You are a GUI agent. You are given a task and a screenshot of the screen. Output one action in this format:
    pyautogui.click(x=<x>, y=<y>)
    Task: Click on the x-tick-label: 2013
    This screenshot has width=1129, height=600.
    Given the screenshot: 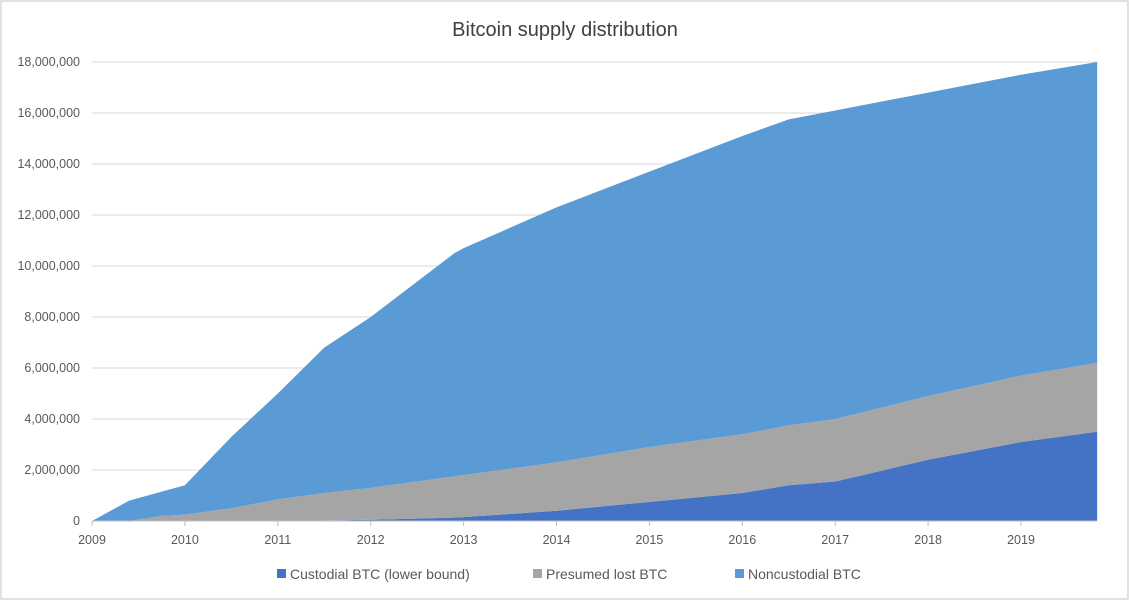 What is the action you would take?
    pyautogui.click(x=464, y=540)
    